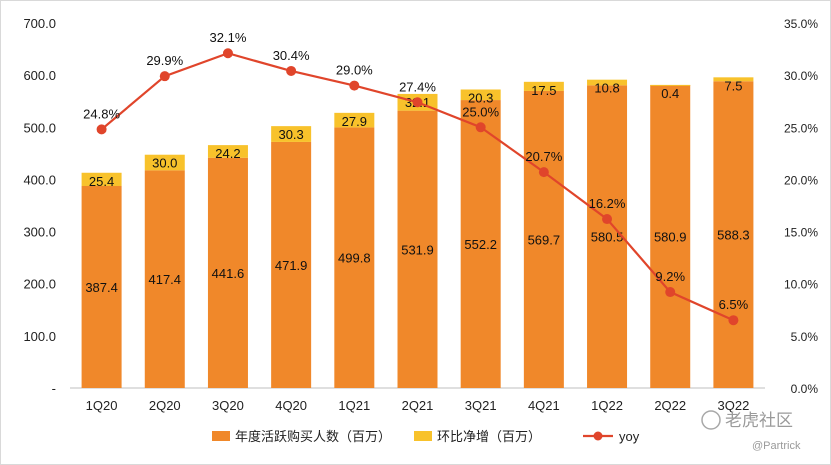  I want to click on legend-swatch-yoy-marker, so click(598, 436).